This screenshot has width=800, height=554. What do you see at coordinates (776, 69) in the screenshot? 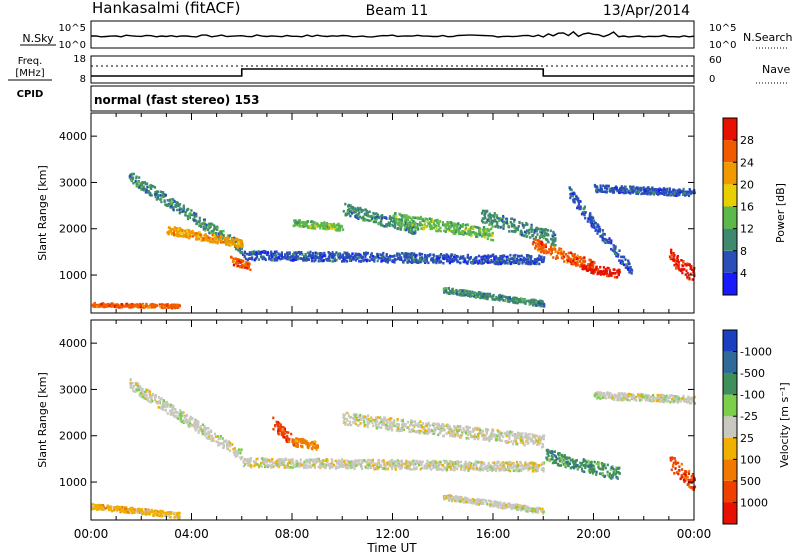
I see `nave-label: Nave` at bounding box center [776, 69].